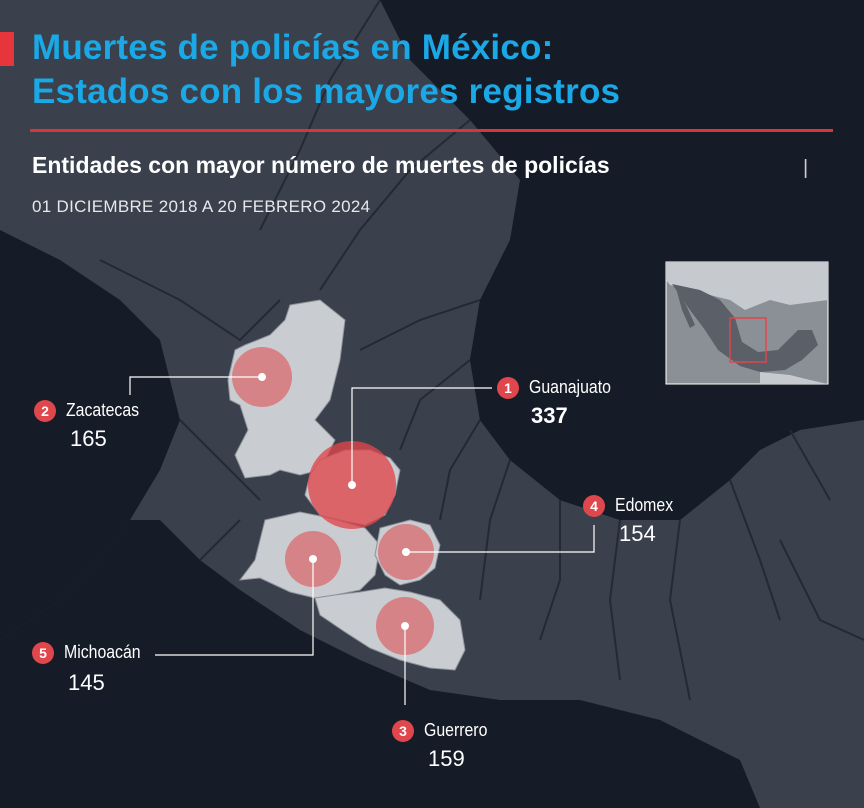 This screenshot has width=864, height=808. I want to click on yucatan-peninsula, so click(797, 490).